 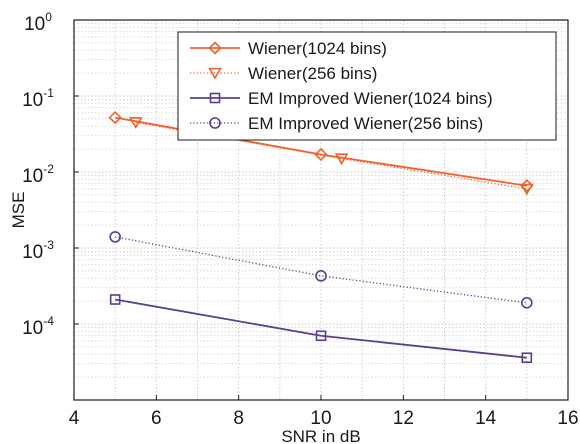 What do you see at coordinates (38, 326) in the screenshot?
I see `y-tick-label: 10⁻⁴` at bounding box center [38, 326].